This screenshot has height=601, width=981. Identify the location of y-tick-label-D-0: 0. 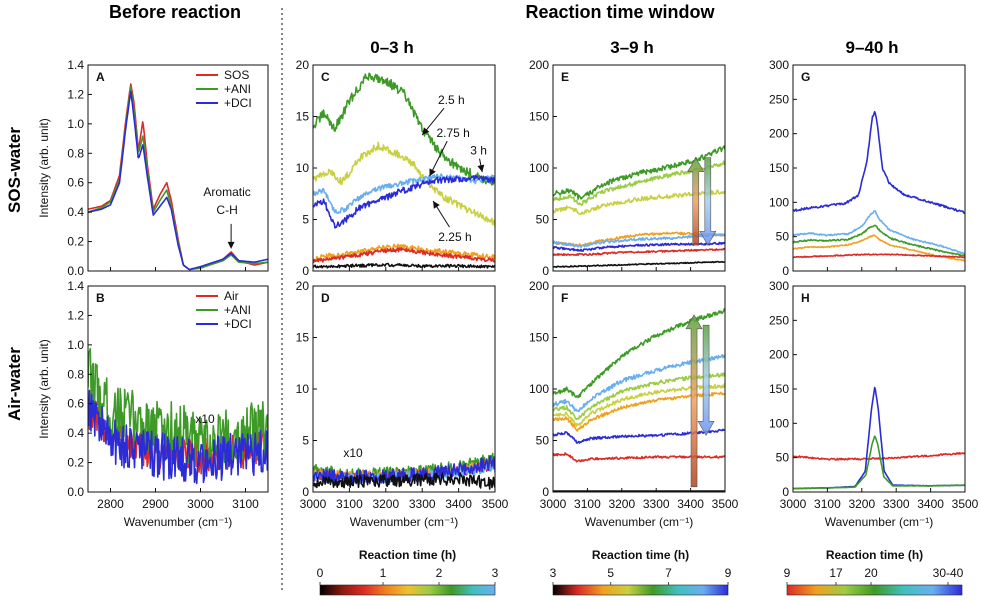
(305, 492).